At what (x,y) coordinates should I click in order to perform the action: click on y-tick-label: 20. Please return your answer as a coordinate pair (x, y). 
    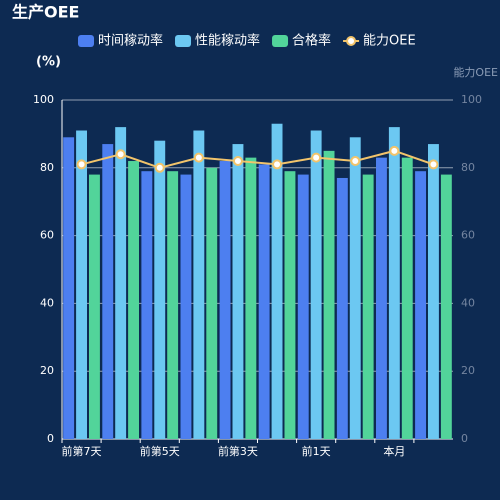
    Looking at the image, I should click on (47, 370).